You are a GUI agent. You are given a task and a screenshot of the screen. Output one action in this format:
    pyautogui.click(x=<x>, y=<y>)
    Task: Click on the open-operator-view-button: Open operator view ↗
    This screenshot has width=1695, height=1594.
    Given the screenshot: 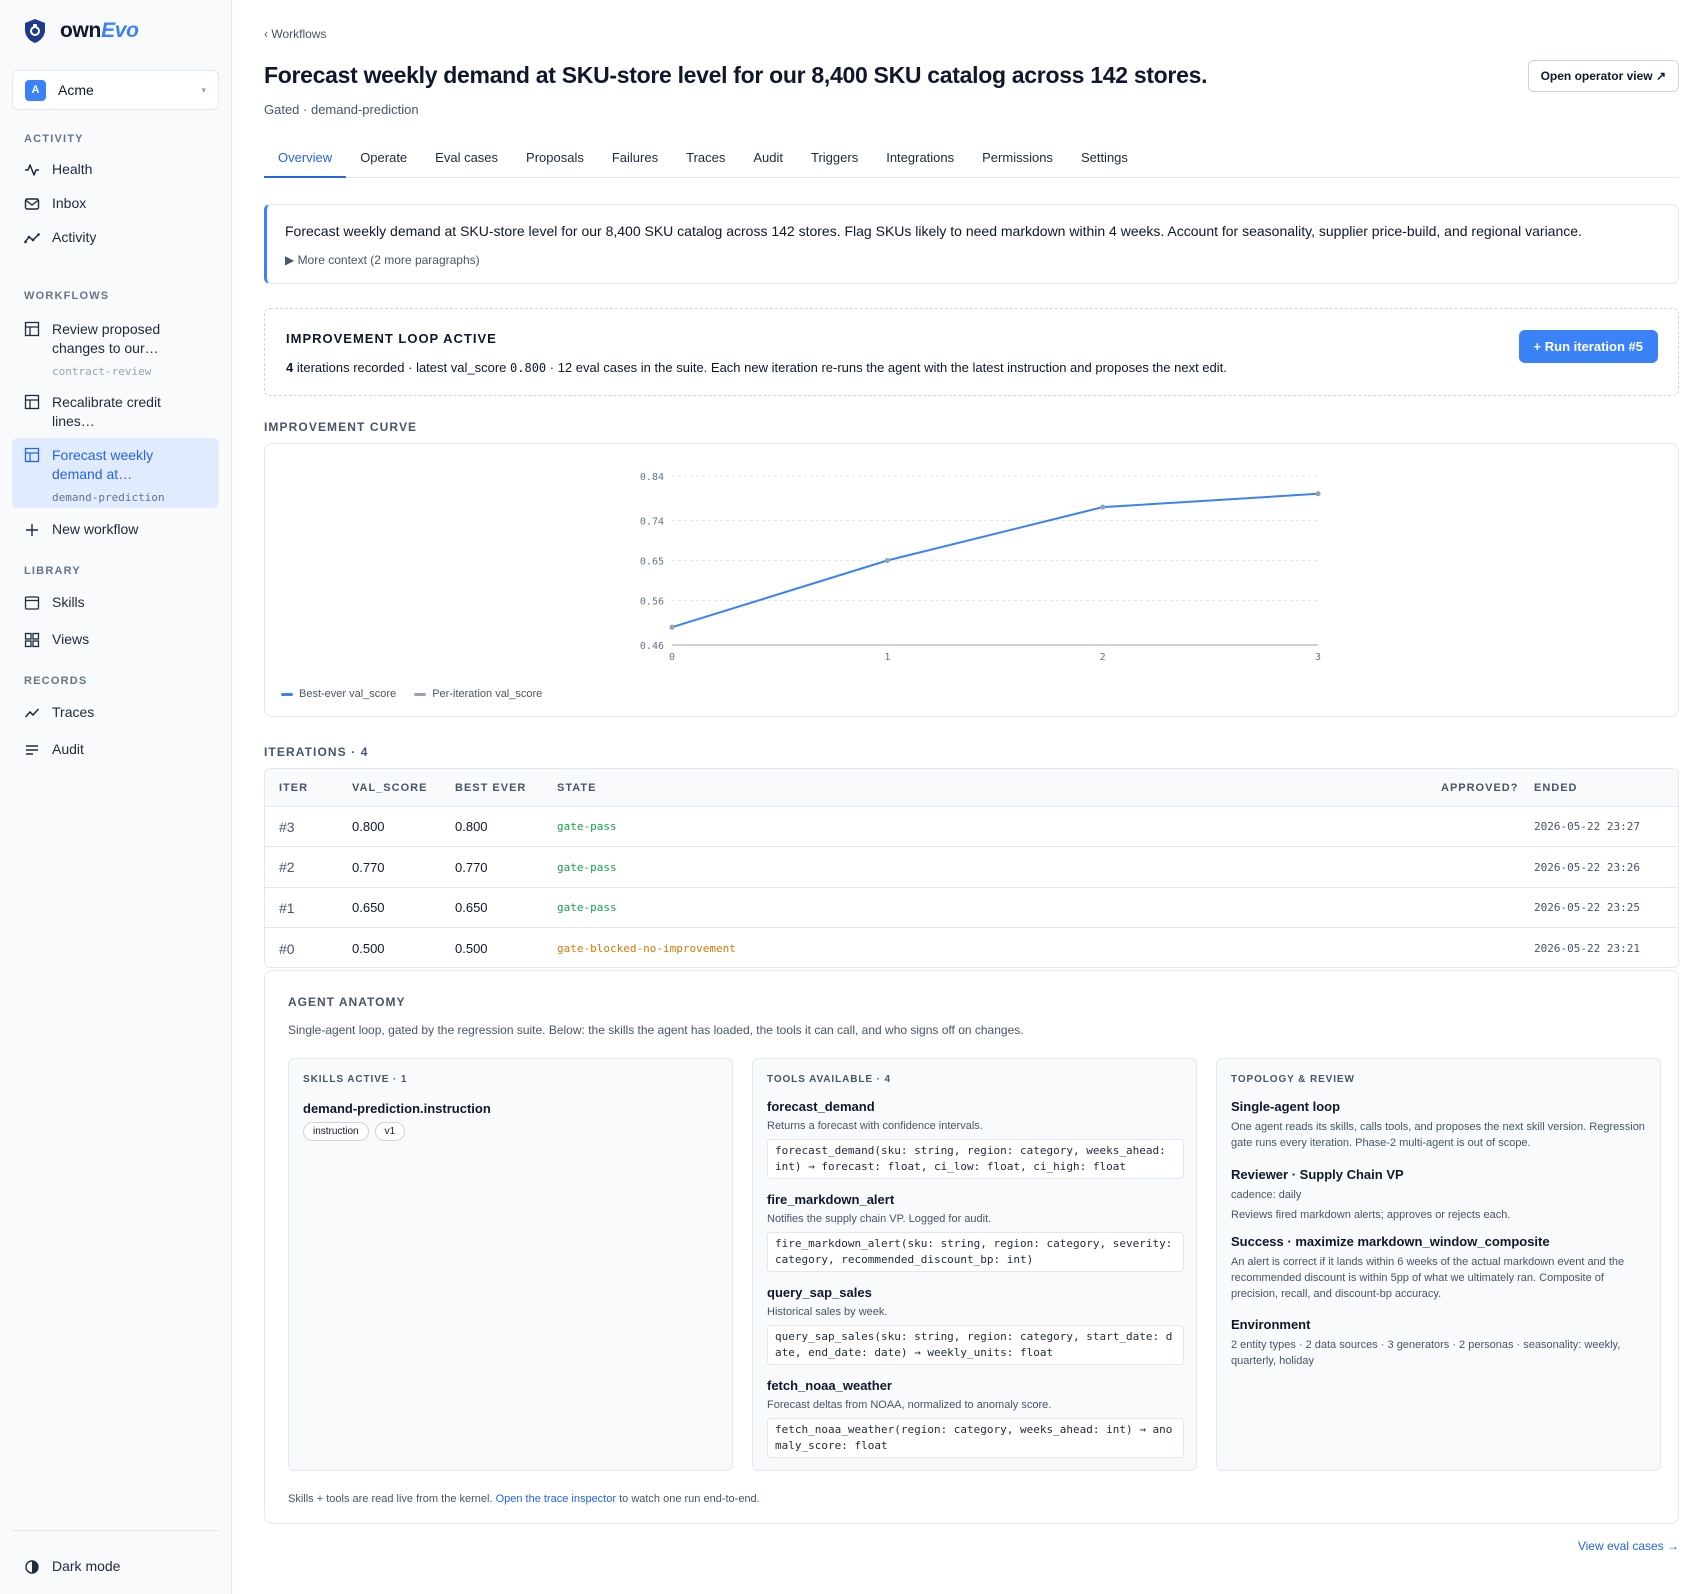 What is the action you would take?
    pyautogui.click(x=1603, y=76)
    